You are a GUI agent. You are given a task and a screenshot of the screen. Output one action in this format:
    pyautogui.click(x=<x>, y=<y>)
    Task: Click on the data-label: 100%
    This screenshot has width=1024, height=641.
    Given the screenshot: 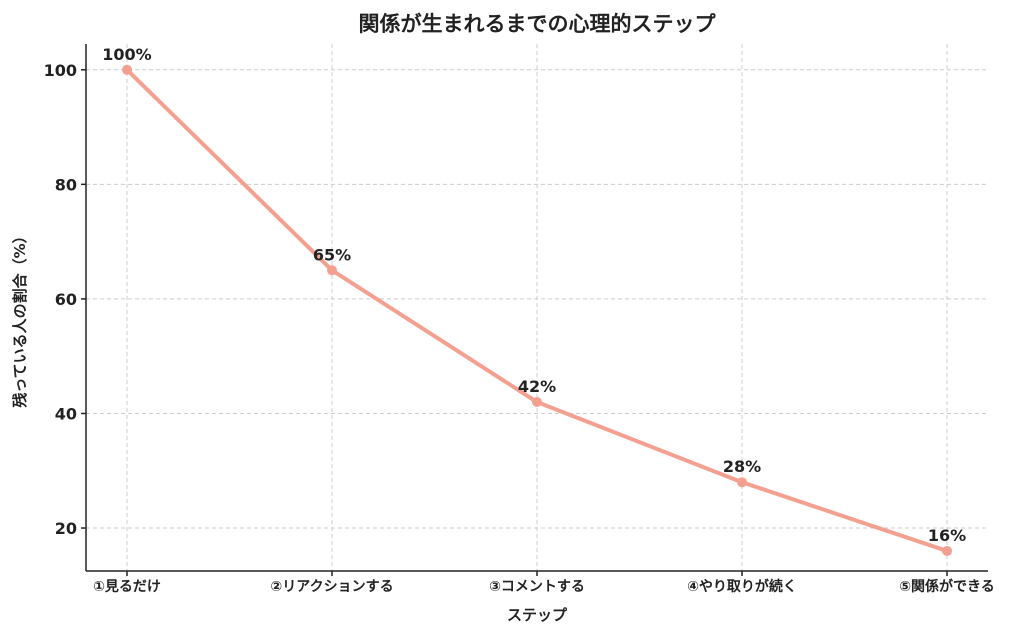 What is the action you would take?
    pyautogui.click(x=126, y=54)
    